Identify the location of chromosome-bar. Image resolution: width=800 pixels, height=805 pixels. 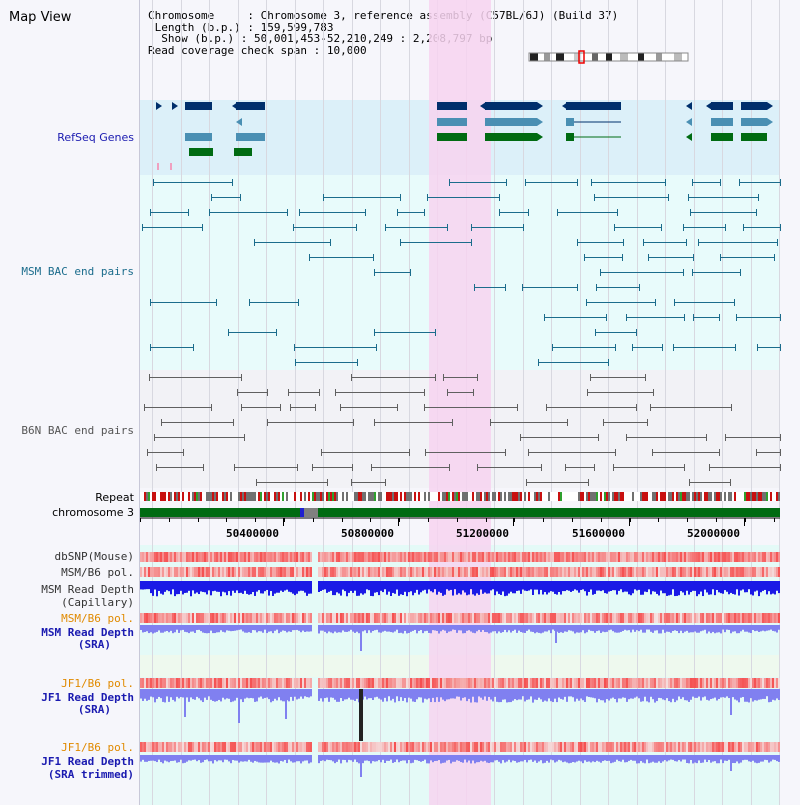
(460, 512).